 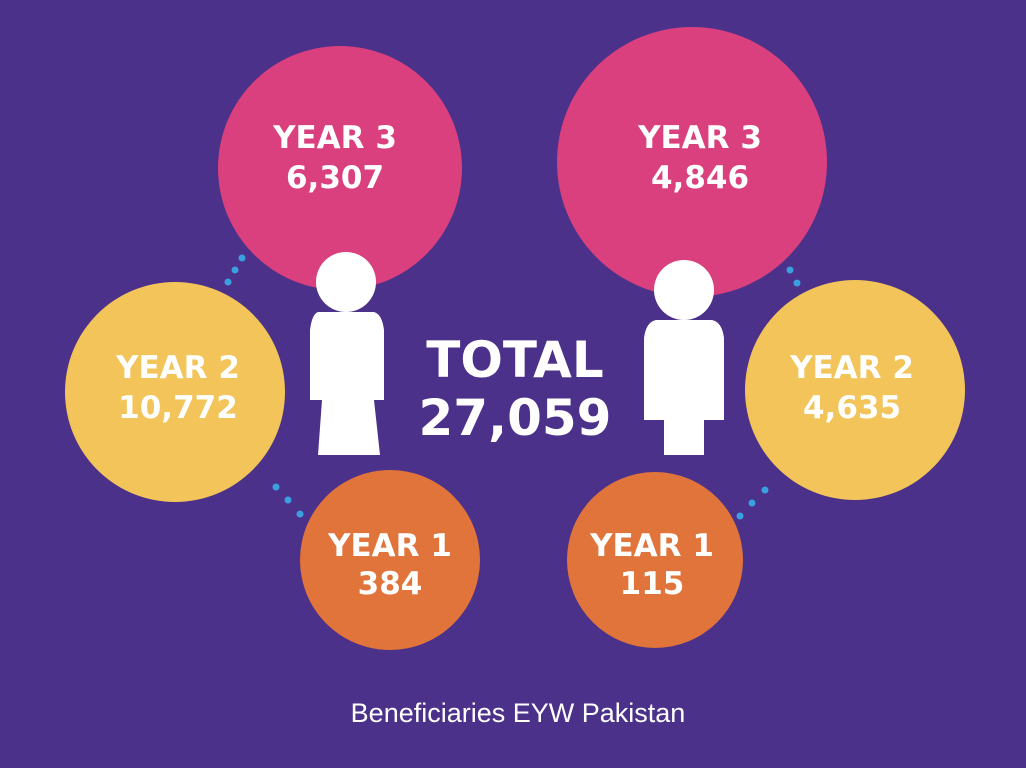 I want to click on circle-right-year2, so click(x=855, y=390).